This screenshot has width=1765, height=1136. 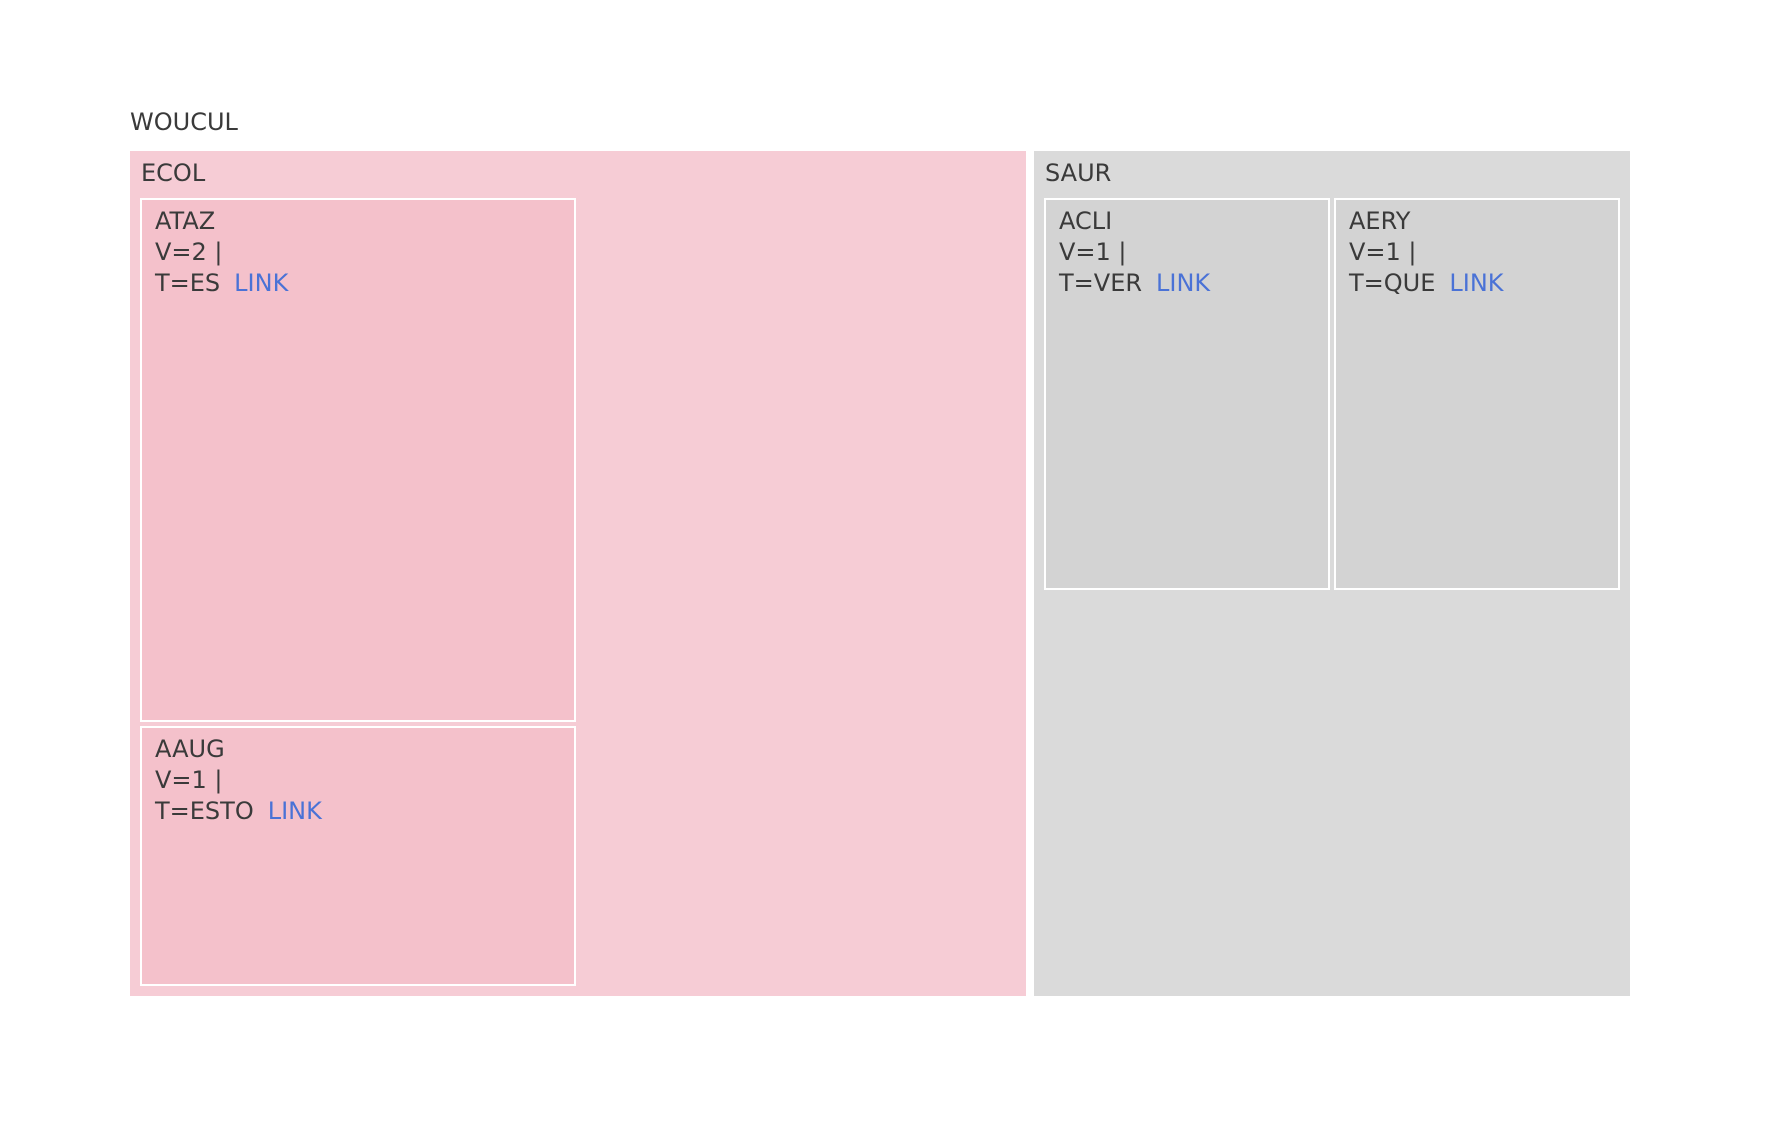 What do you see at coordinates (204, 811) in the screenshot?
I see `leaf-type-text: T=ESTO` at bounding box center [204, 811].